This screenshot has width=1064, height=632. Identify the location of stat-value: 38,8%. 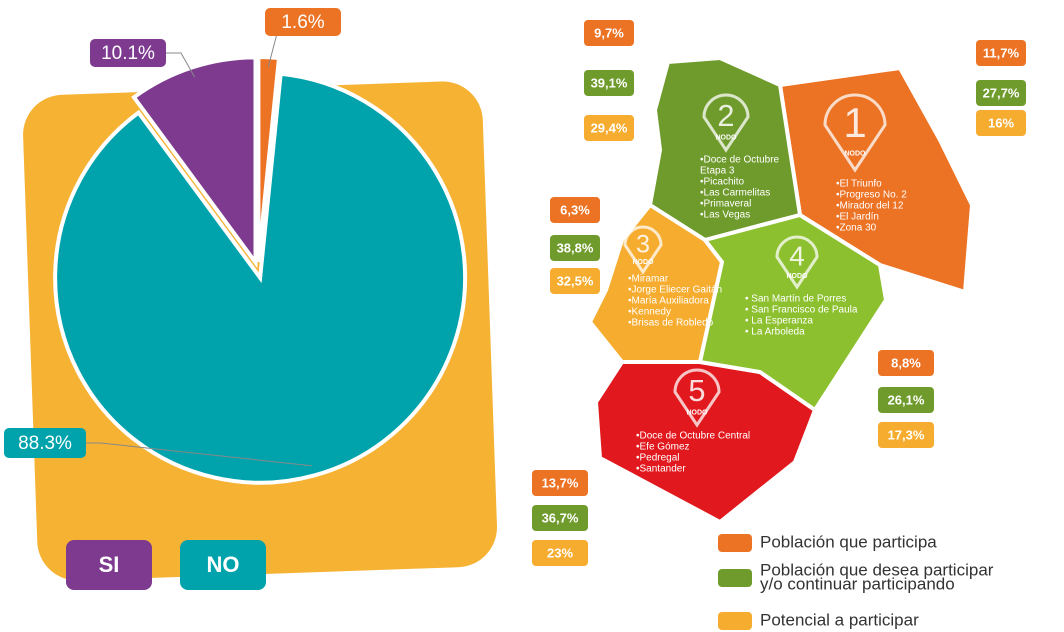
(575, 247).